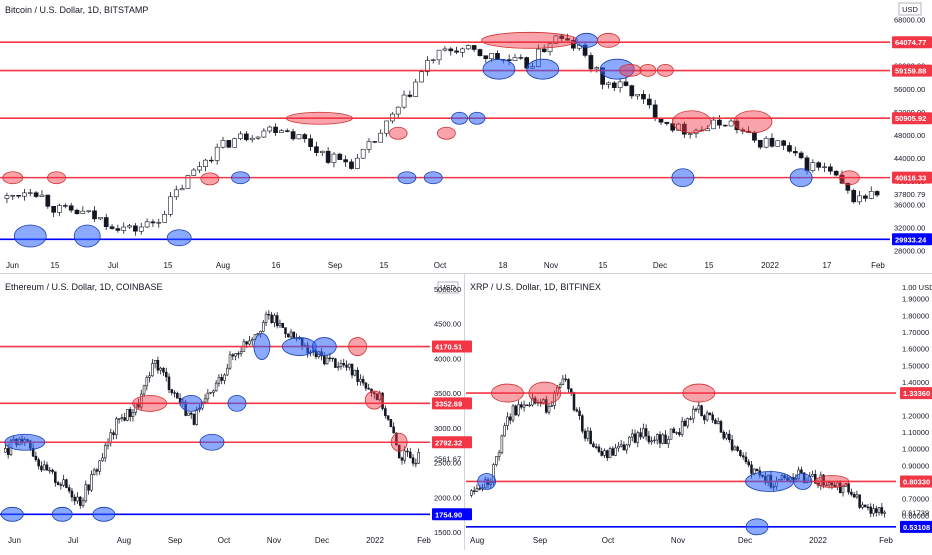 Image resolution: width=932 pixels, height=555 pixels. Describe the element at coordinates (384, 265) in the screenshot. I see `btc-x-tick-7: 15` at that location.